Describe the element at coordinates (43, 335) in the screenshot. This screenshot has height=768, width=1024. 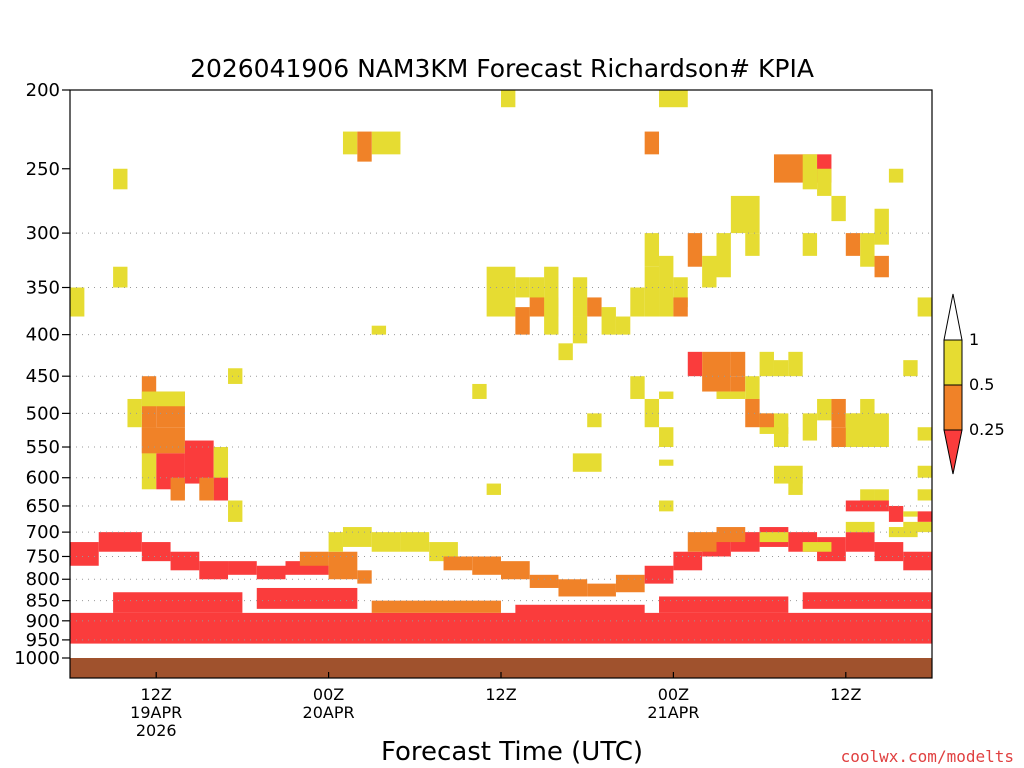
I see `y-tick-label: 400` at that location.